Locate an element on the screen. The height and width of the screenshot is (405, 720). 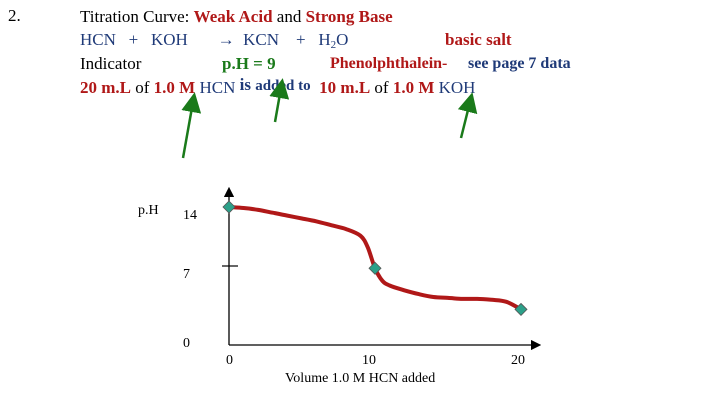
titration-curve is located at coordinates (375, 258).